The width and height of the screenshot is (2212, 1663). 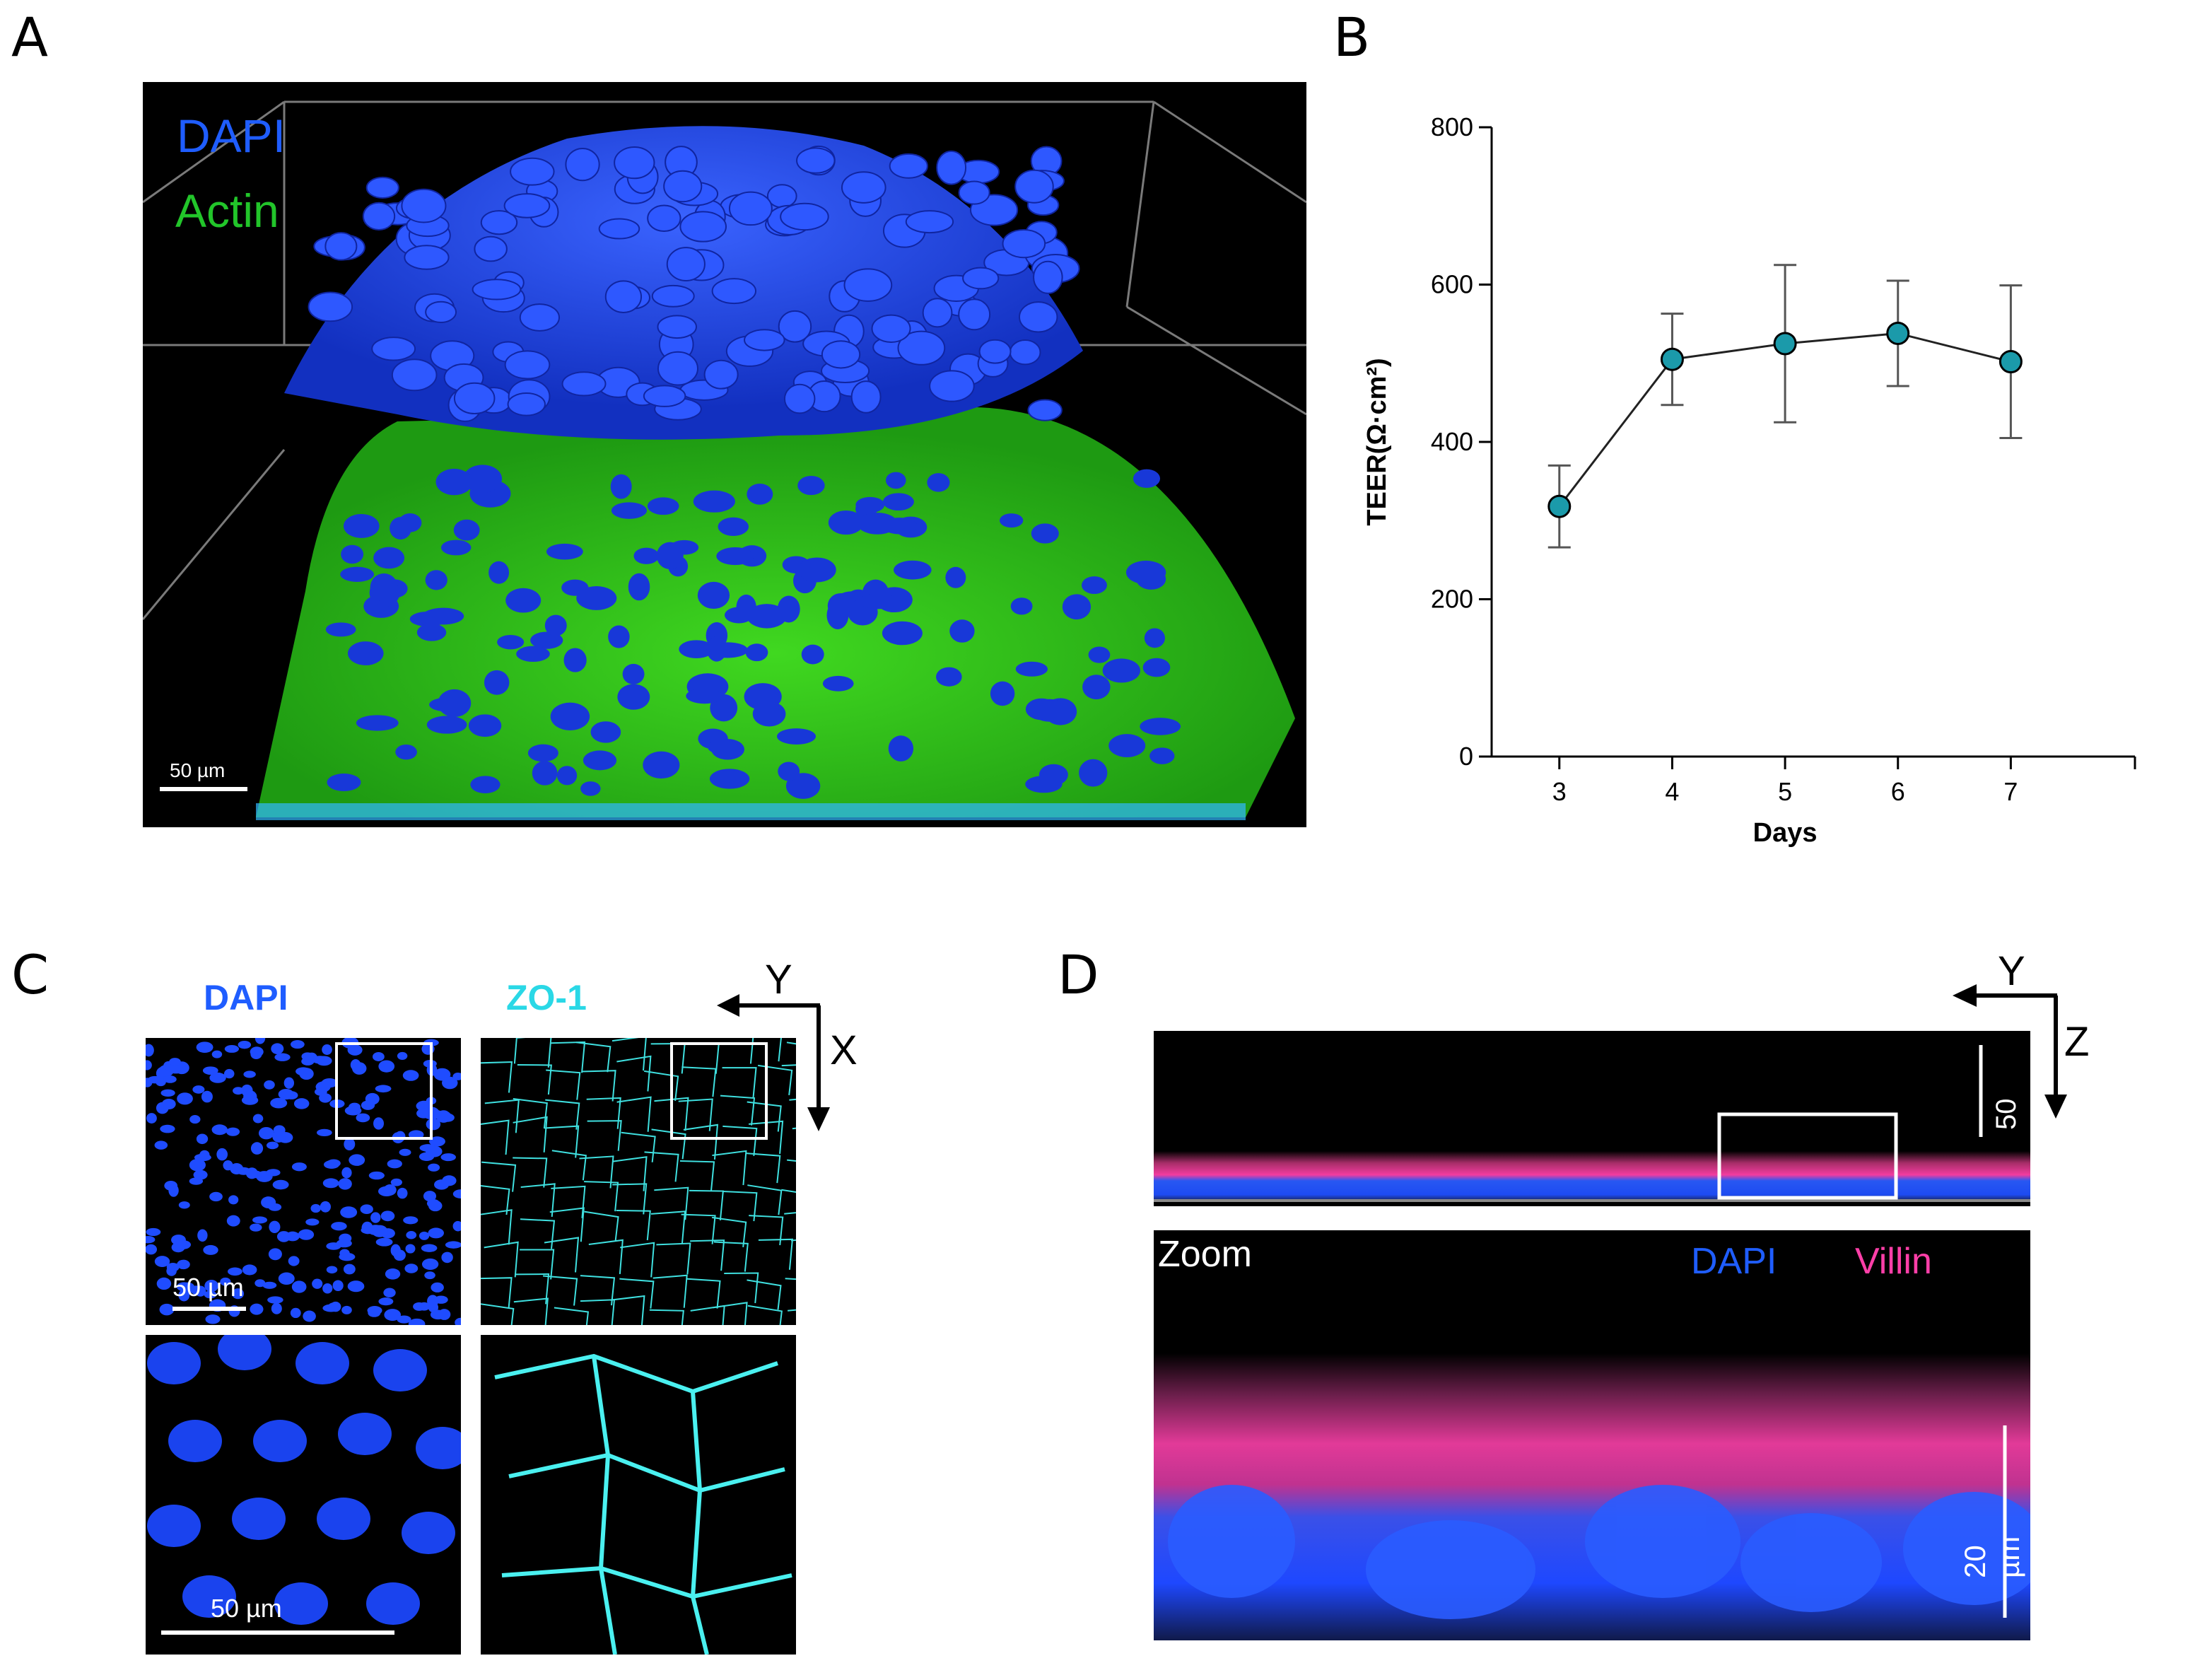 What do you see at coordinates (1785, 791) in the screenshot?
I see `x-tick-label: 5` at bounding box center [1785, 791].